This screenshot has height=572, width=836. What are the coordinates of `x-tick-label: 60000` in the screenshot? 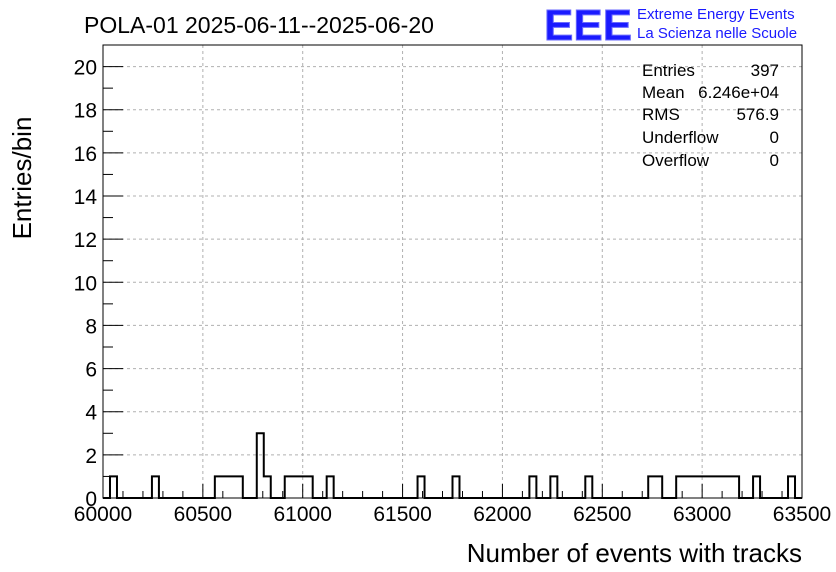 It's located at (103, 514).